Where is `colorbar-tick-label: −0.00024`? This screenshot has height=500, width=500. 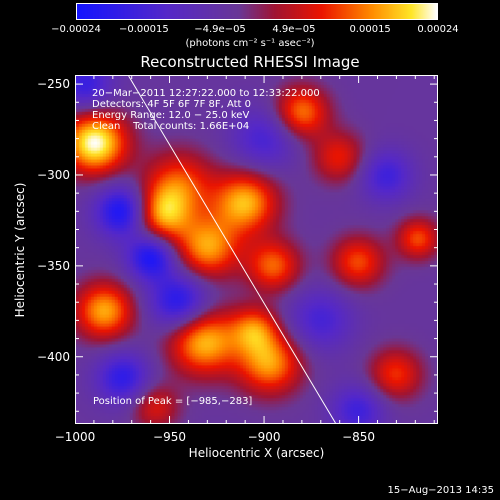 colorbar-tick-label: −0.00024 is located at coordinates (76, 29).